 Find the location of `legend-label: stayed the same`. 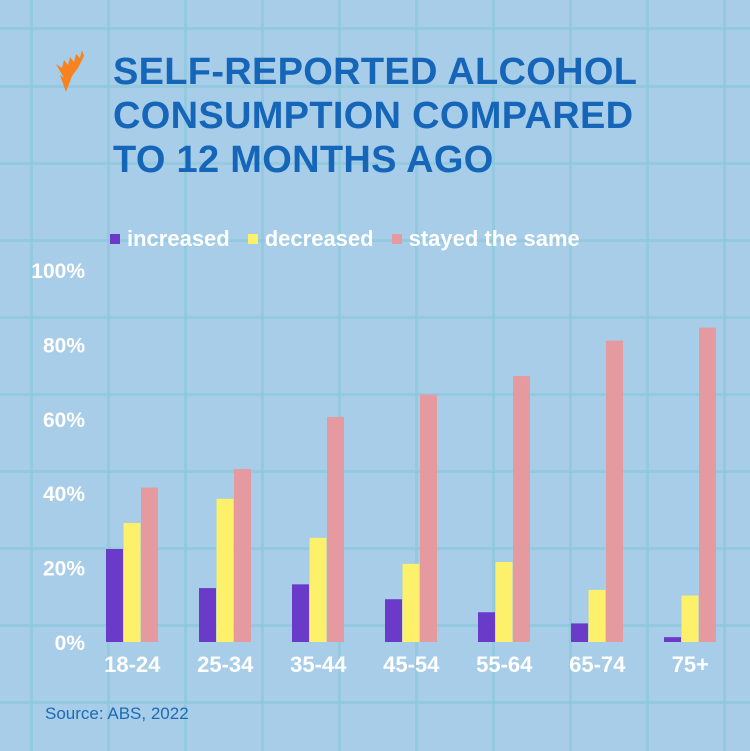

legend-label: stayed the same is located at coordinates (494, 238).